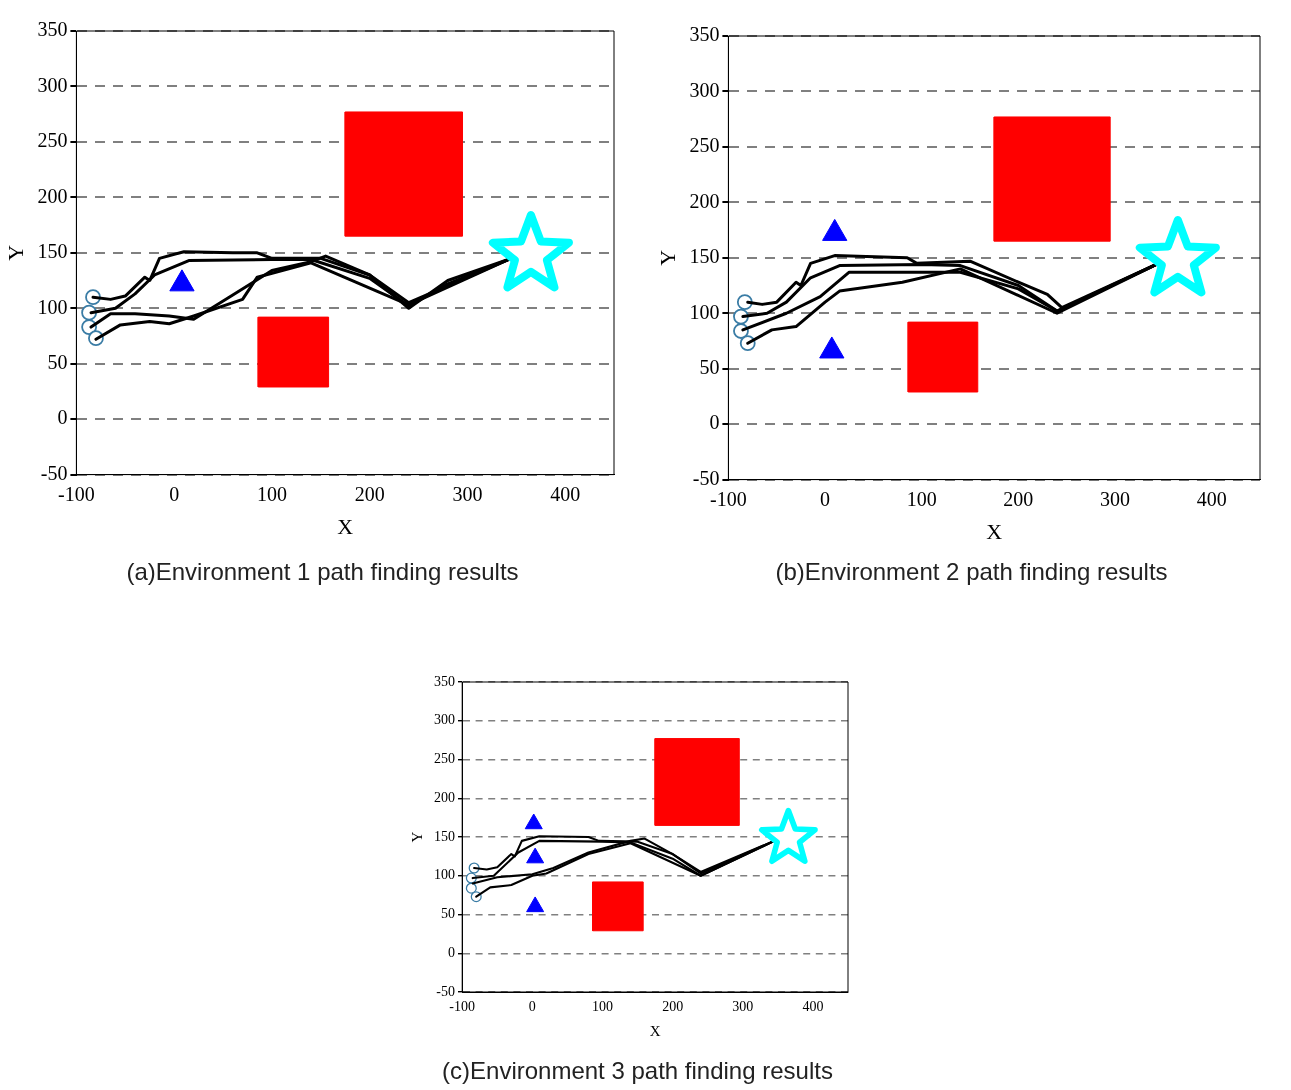 The image size is (1291, 1090). Describe the element at coordinates (971, 572) in the screenshot. I see `text: (b)Environment 2 path finding results` at that location.